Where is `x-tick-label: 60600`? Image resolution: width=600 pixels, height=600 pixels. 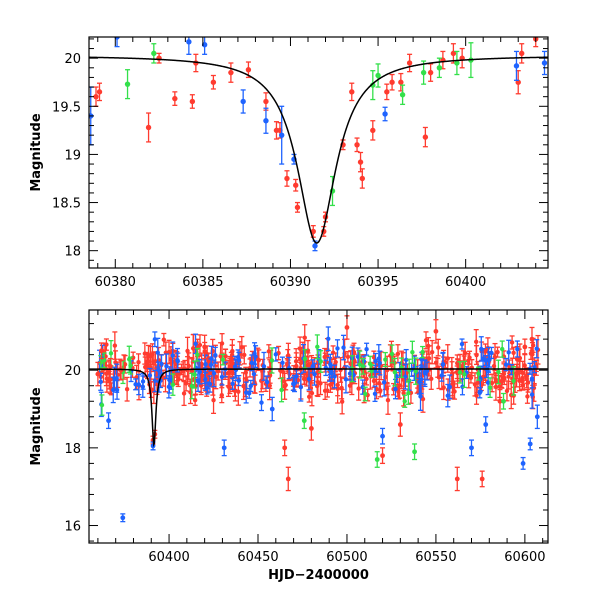
x-tick-label: 60600 is located at coordinates (524, 557).